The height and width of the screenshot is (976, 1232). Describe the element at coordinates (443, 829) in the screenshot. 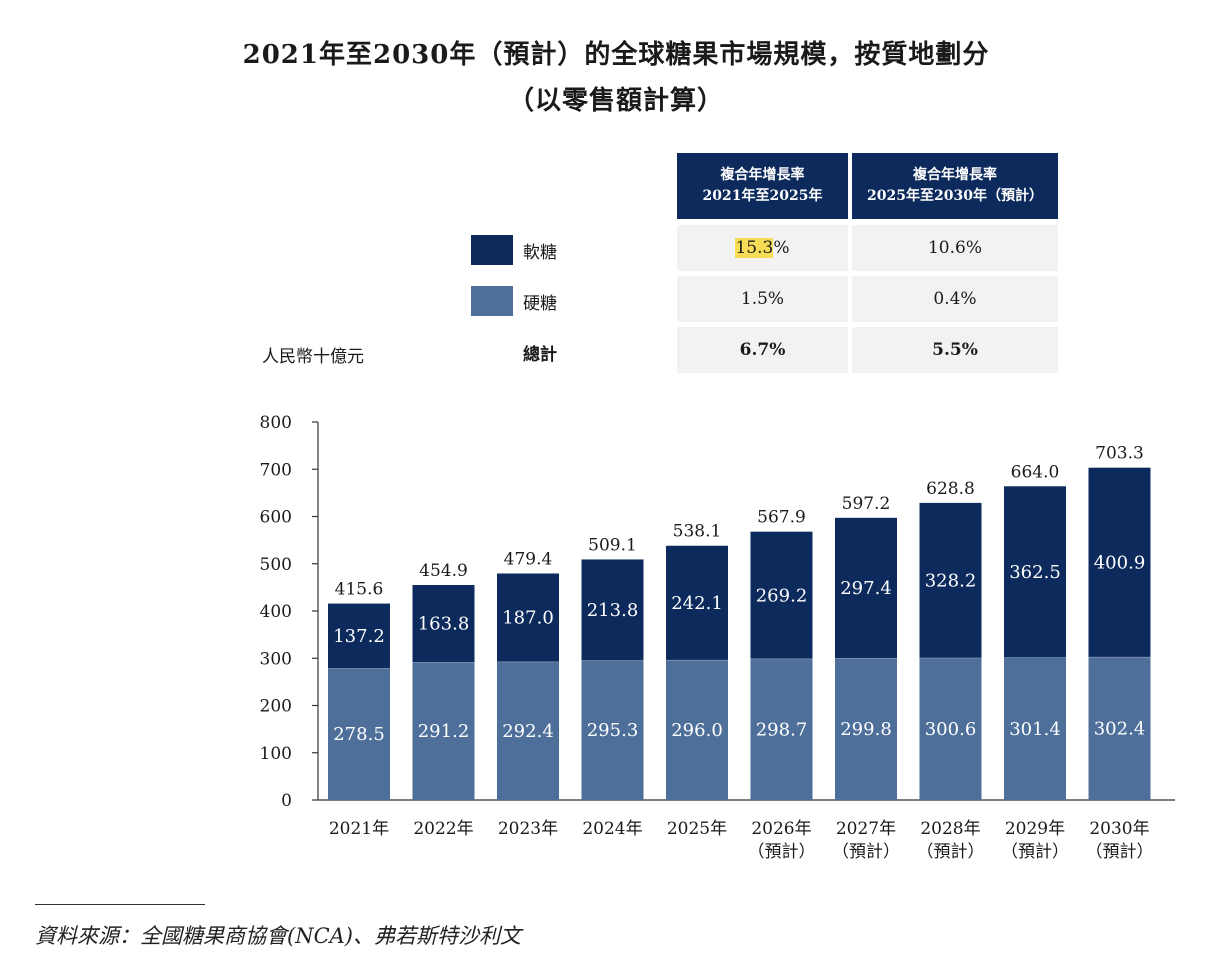

I see `x-tick-label: 2022年` at that location.